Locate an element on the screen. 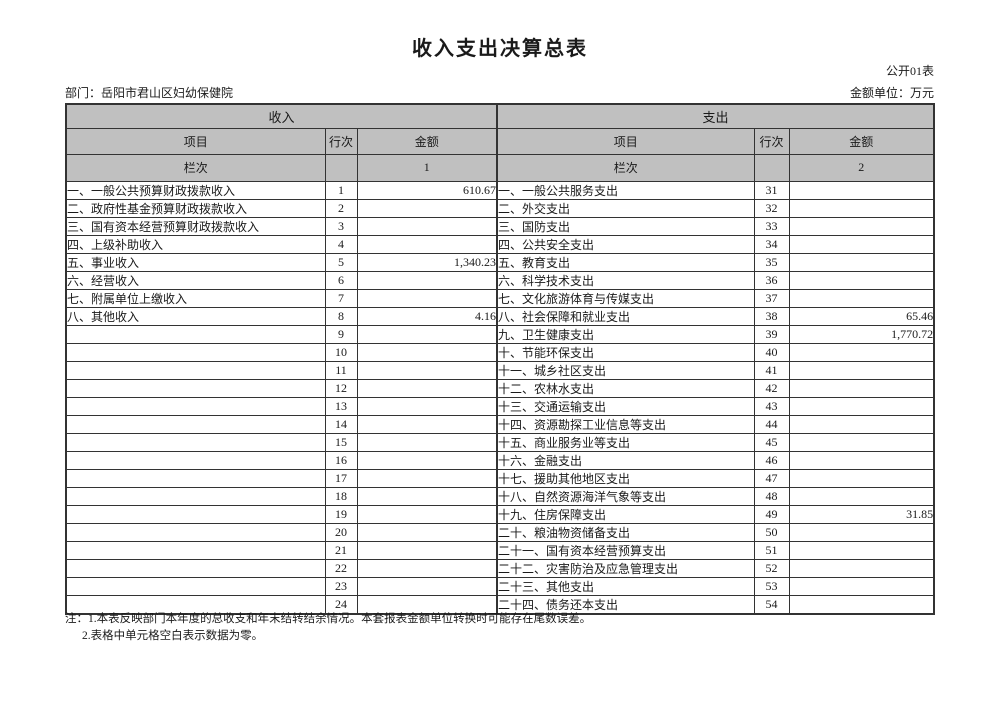 This screenshot has height=706, width=1000. table-row: 11 十一、城乡社区支出 41 is located at coordinates (500, 370).